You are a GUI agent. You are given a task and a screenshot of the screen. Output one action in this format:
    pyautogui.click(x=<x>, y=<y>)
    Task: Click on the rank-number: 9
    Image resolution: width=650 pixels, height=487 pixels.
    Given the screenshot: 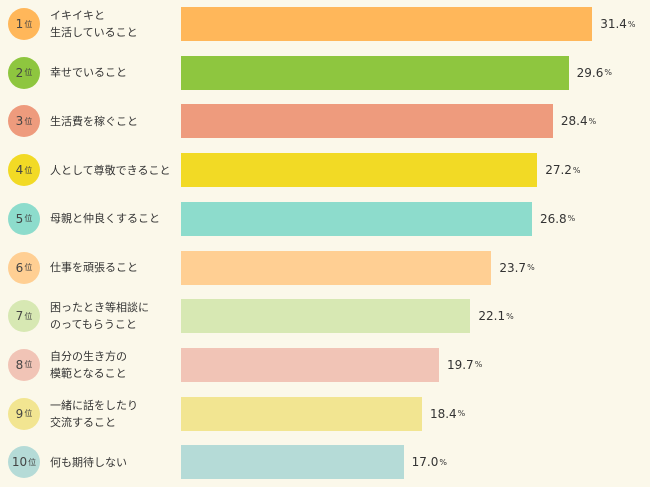 What is the action you would take?
    pyautogui.click(x=19, y=413)
    